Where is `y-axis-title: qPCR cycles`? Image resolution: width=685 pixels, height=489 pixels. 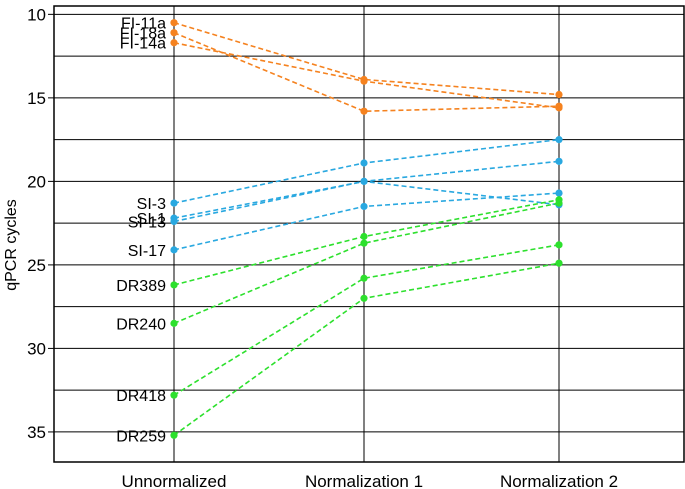
y-axis-title: qPCR cycles is located at coordinates (11, 245).